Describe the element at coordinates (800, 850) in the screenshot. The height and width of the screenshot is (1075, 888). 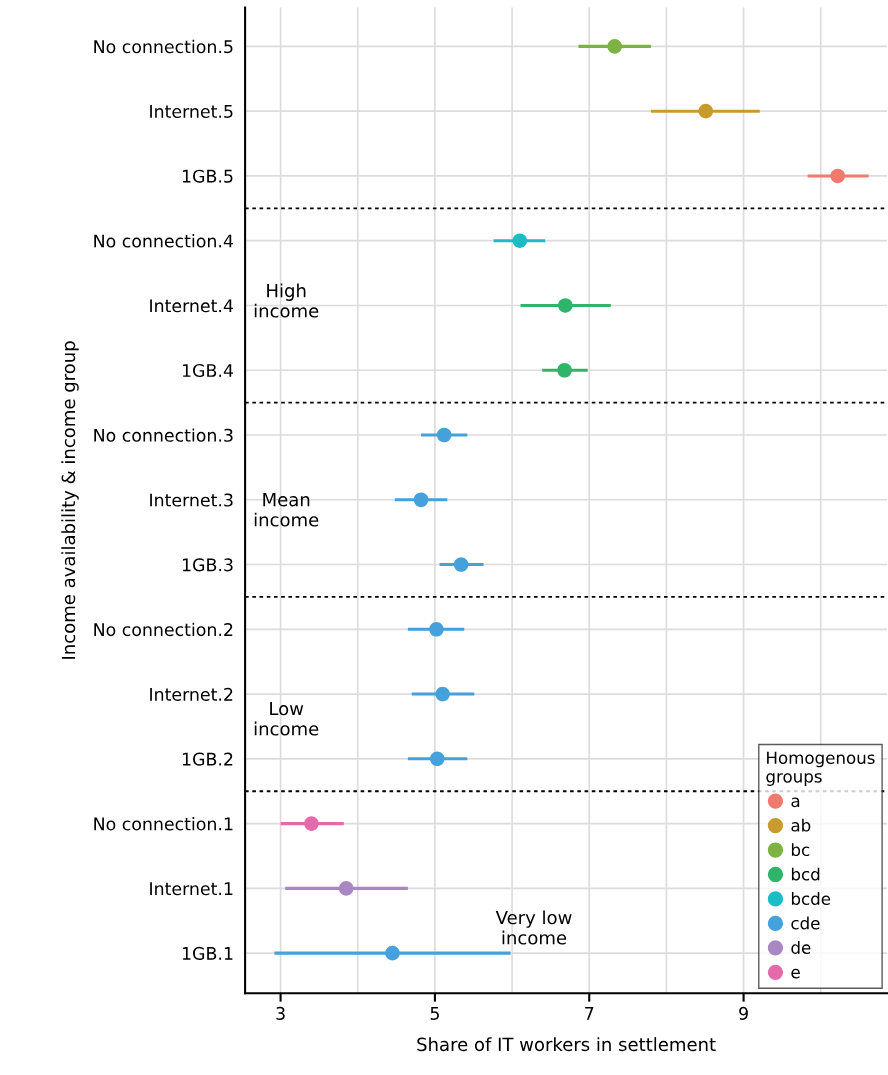
I see `legend-label: bc` at that location.